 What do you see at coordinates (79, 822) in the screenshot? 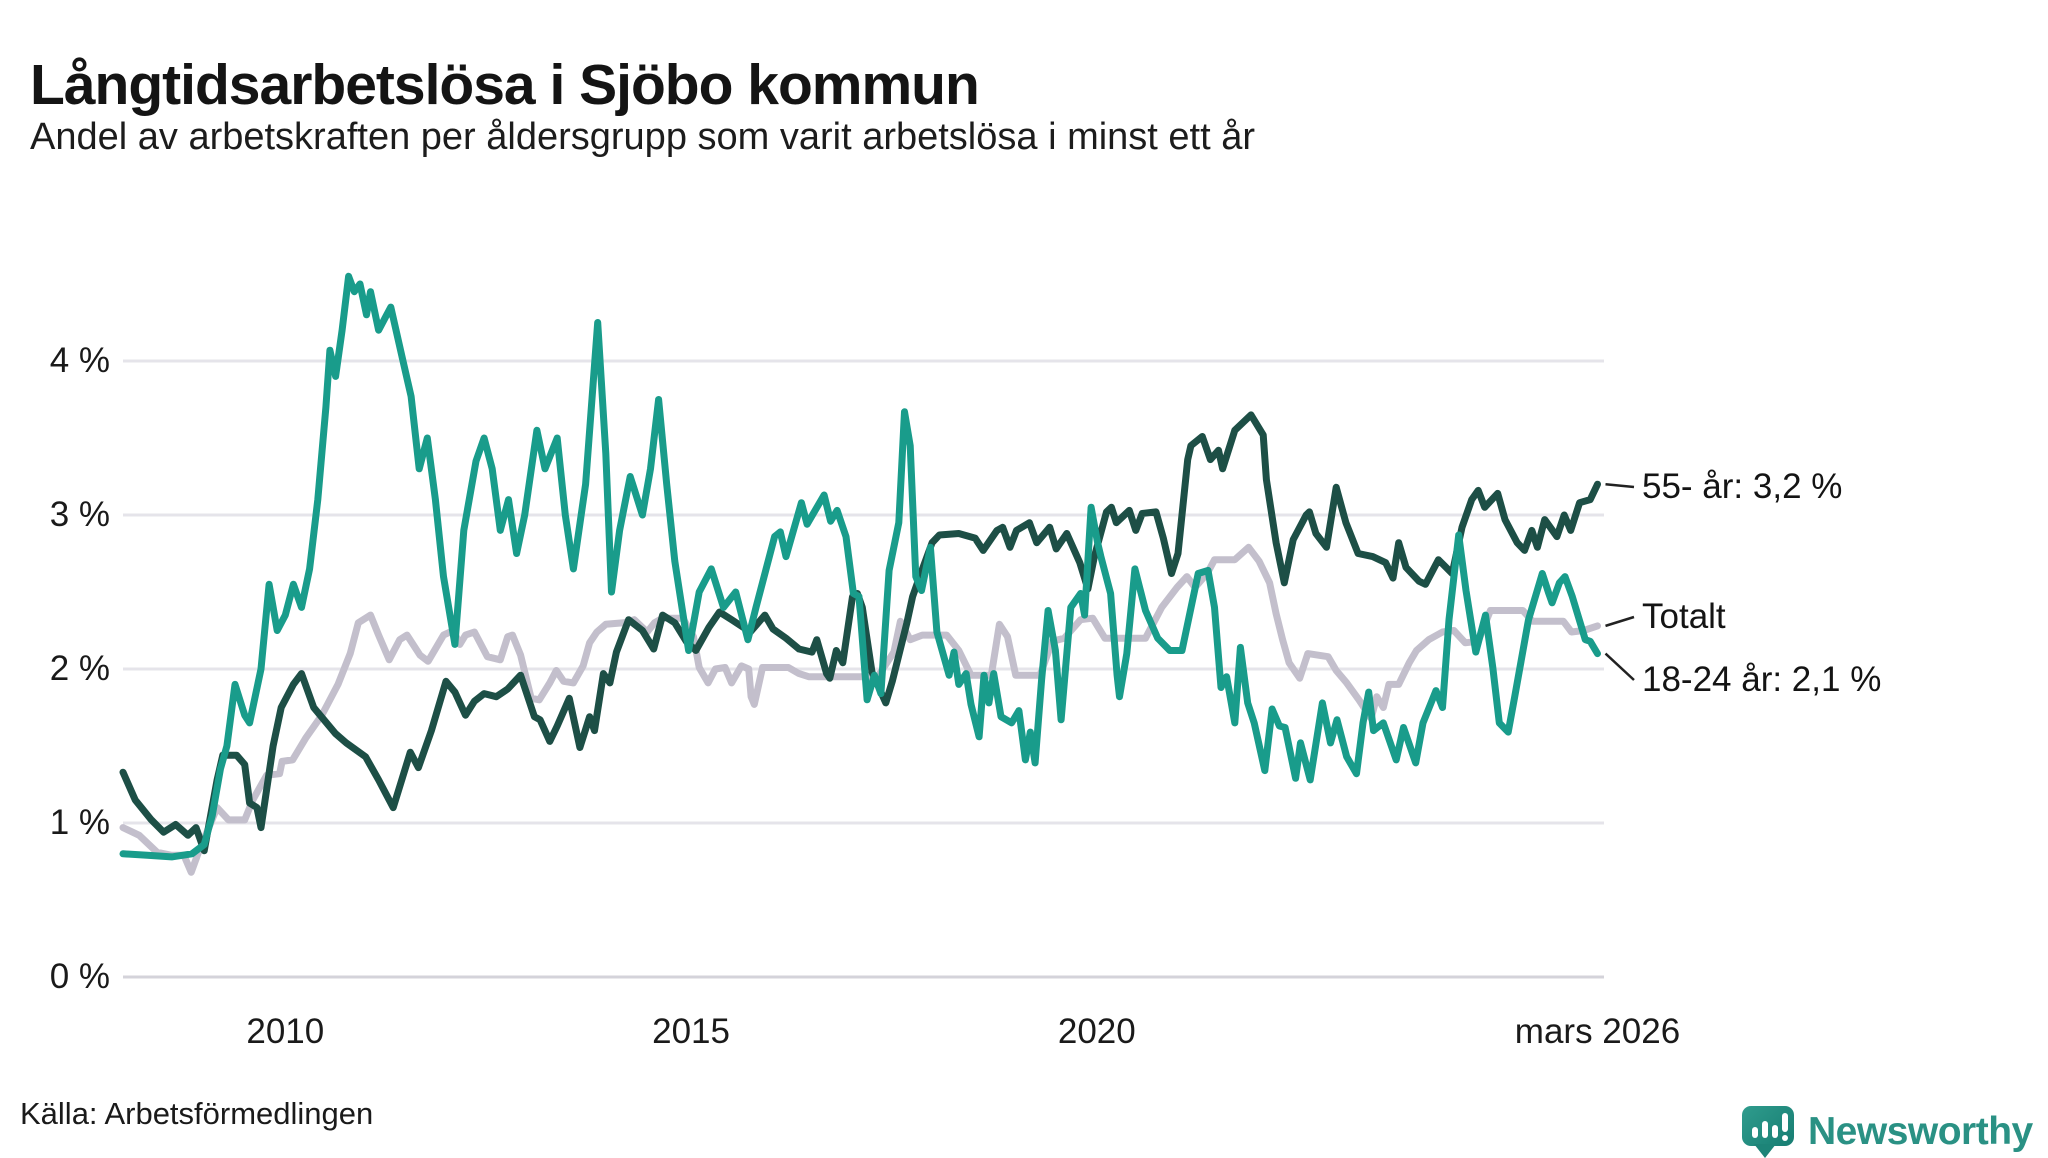
I see `y-tick-label: 1 %` at bounding box center [79, 822].